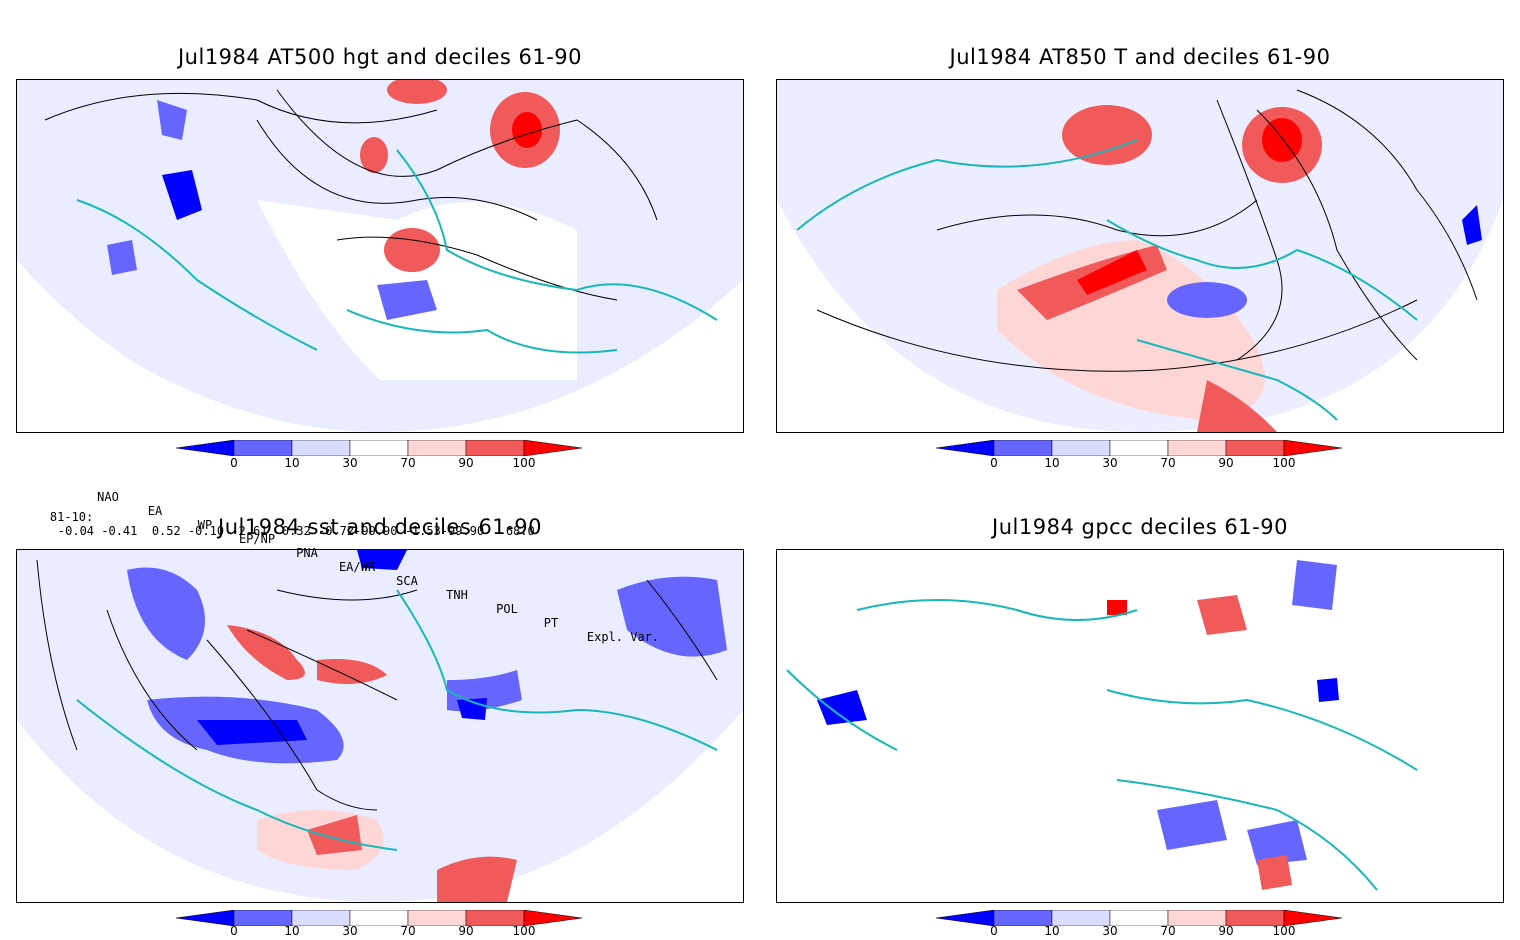 The height and width of the screenshot is (940, 1520). What do you see at coordinates (205, 525) in the screenshot?
I see `index-header: WP` at bounding box center [205, 525].